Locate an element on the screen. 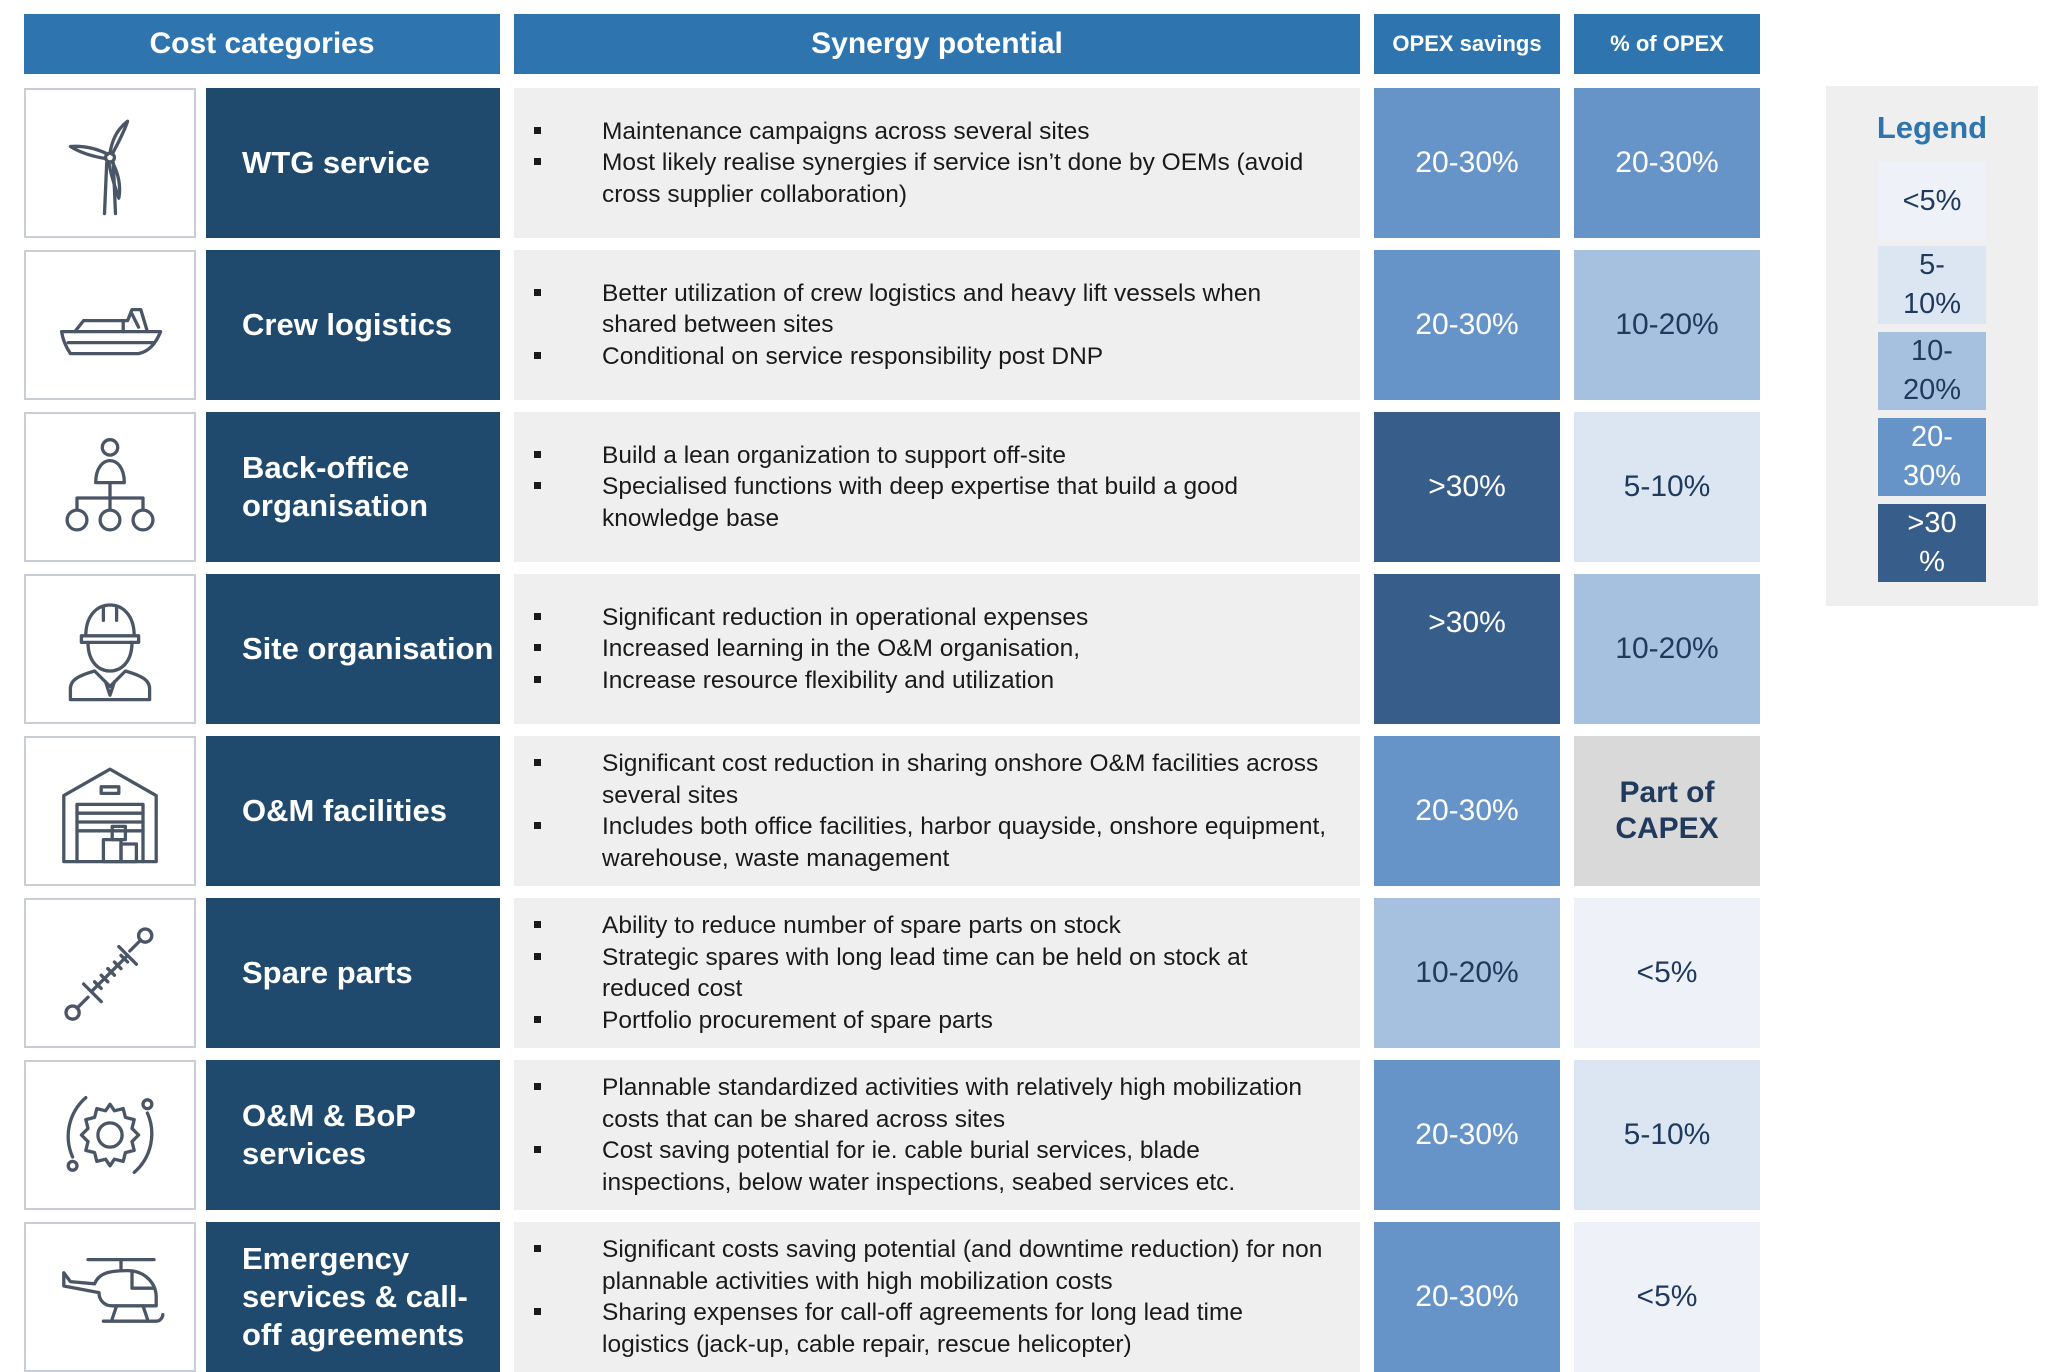 This screenshot has width=2048, height=1372. legend-label: >30 % is located at coordinates (1932, 542).